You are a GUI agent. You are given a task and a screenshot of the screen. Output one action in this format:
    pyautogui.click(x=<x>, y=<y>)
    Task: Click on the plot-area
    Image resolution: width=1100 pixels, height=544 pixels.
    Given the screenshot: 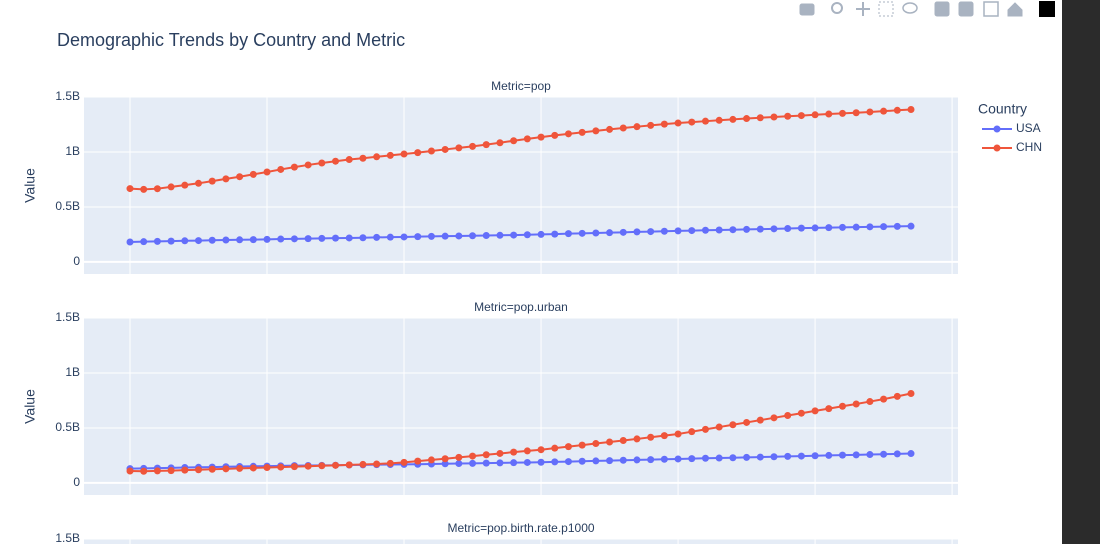 What is the action you would take?
    pyautogui.click(x=521, y=541)
    